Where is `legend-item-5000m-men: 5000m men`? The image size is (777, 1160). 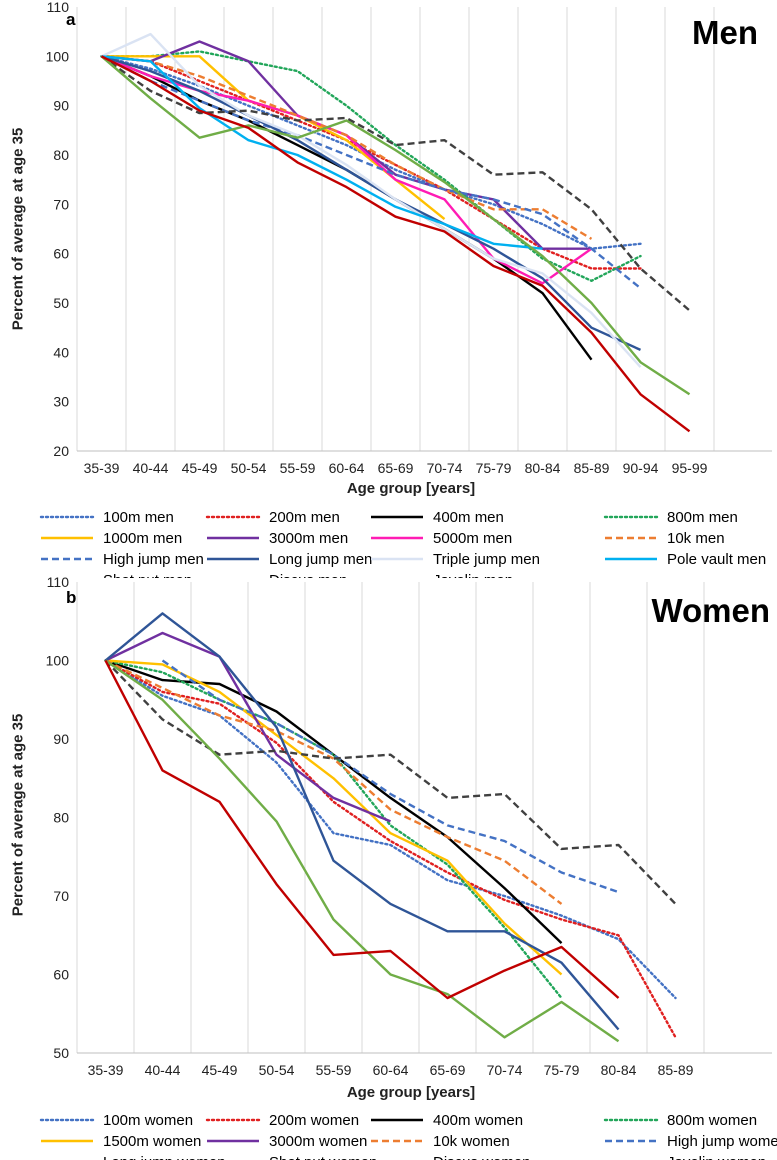
legend-item-5000m-men: 5000m men is located at coordinates (441, 538).